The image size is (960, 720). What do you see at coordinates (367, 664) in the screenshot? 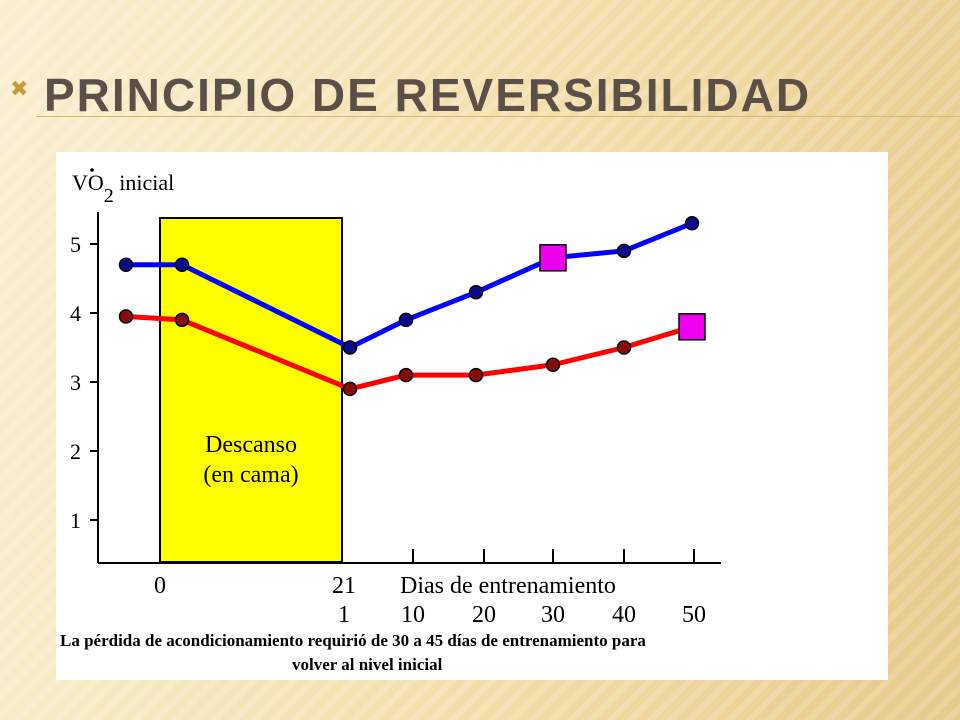
I see `caption-line2: volver al nivel inicial` at bounding box center [367, 664].